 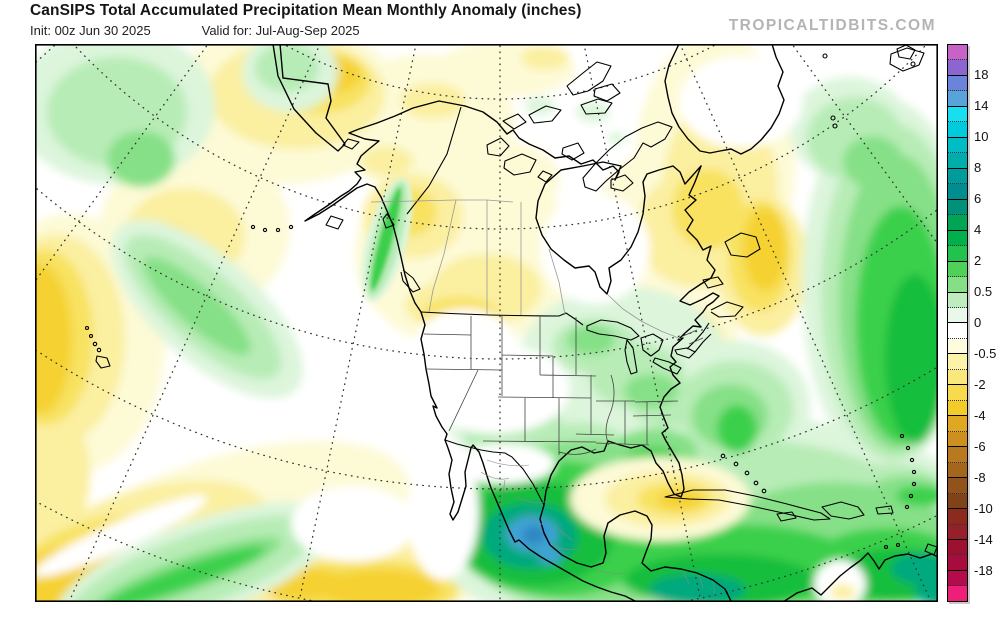 I want to click on colorbar-tick-label: -2, so click(x=980, y=384).